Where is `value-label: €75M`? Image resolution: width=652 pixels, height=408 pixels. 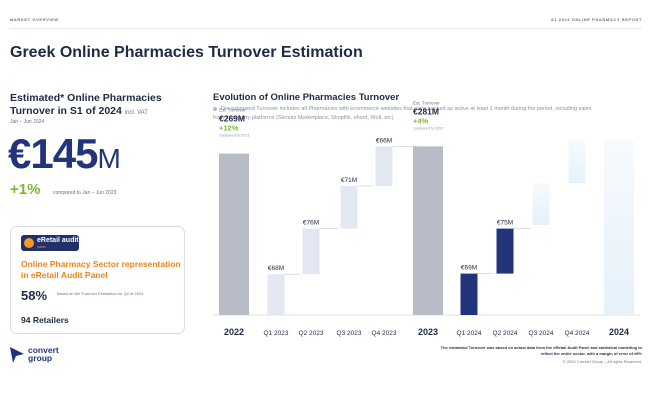 value-label: €75M is located at coordinates (505, 223).